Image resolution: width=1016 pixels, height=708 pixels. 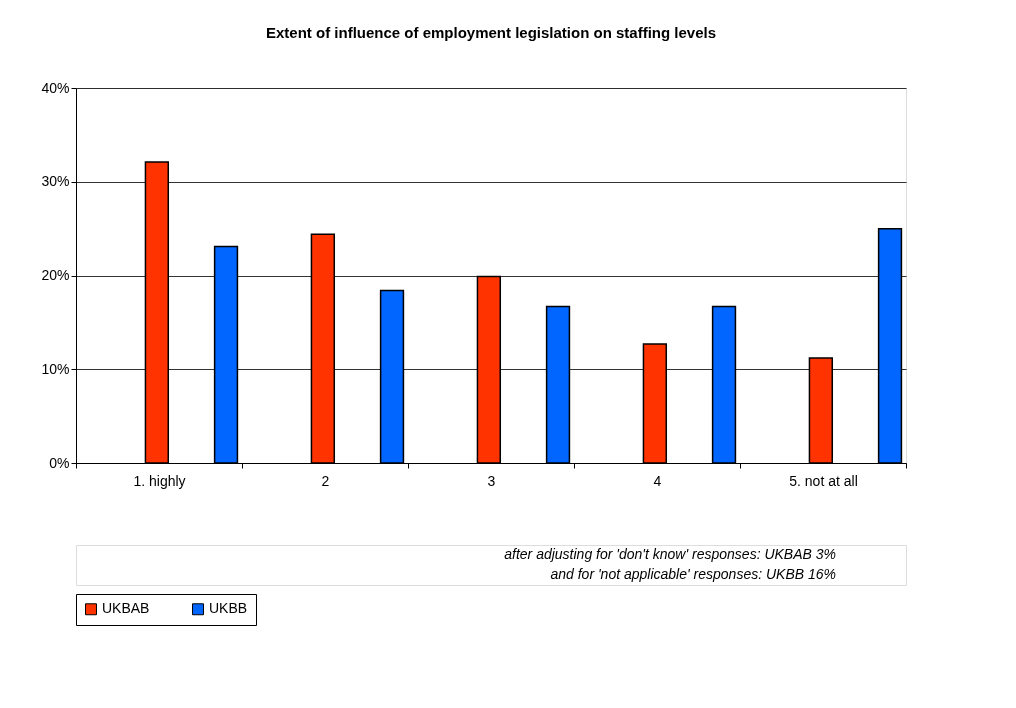 What do you see at coordinates (55, 275) in the screenshot?
I see `y-tick-label: 20%` at bounding box center [55, 275].